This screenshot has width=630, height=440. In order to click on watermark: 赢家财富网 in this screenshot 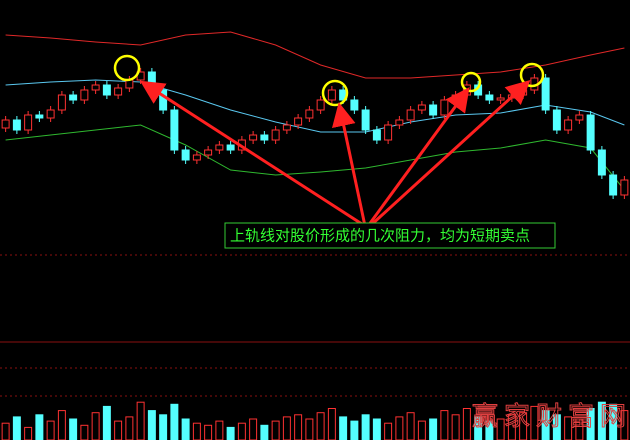, I will do `click(549, 417)`.